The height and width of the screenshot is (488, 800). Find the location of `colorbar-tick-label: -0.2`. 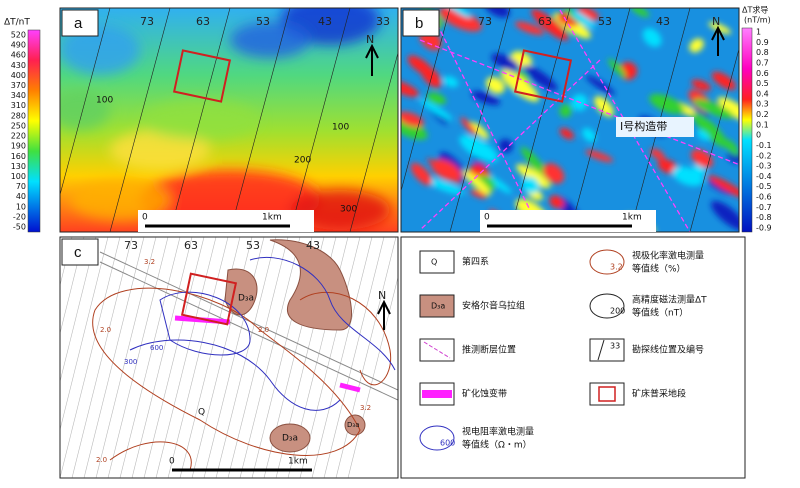

colorbar-tick-label: -0.2 is located at coordinates (764, 155).